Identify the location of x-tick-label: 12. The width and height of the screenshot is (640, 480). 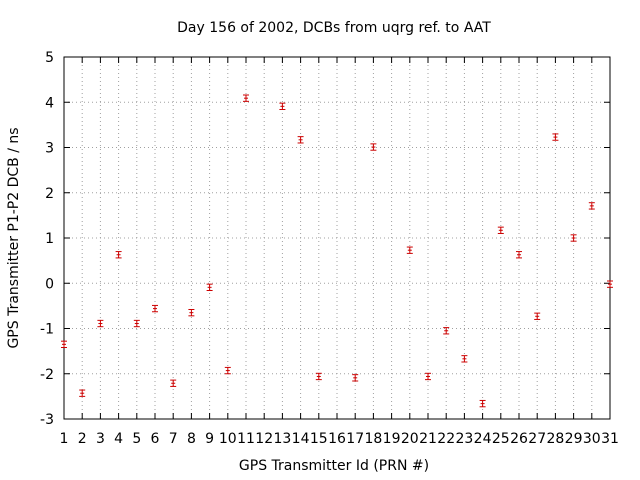
(264, 439).